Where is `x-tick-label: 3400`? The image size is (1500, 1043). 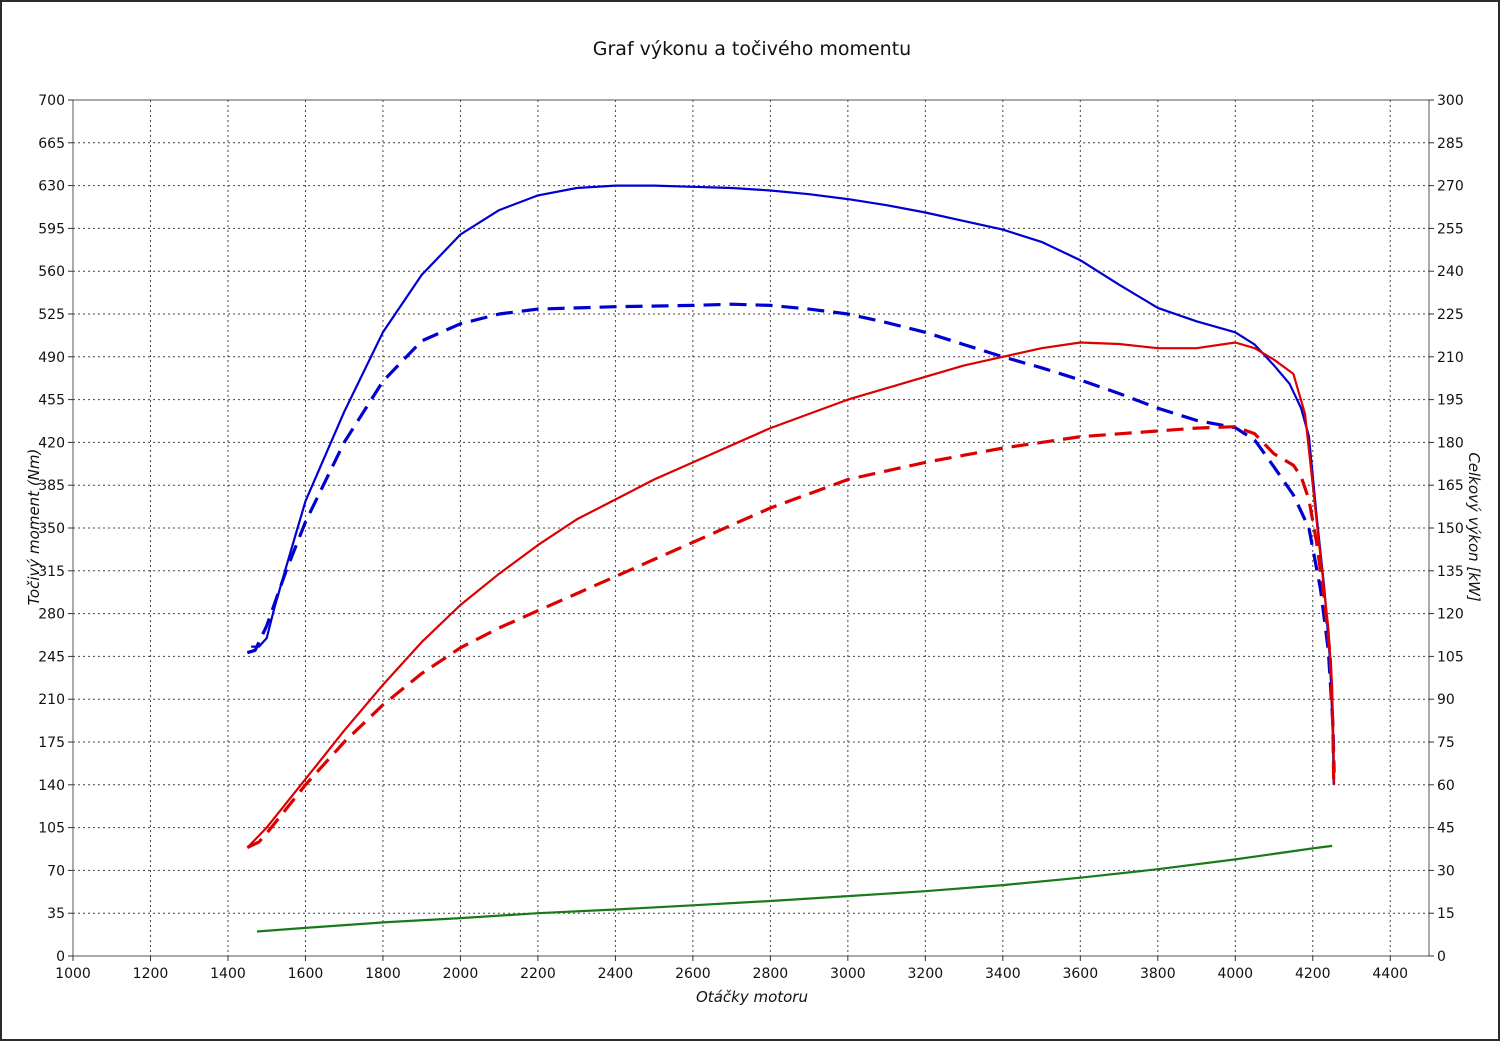
x-tick-label: 3400 is located at coordinates (1003, 974).